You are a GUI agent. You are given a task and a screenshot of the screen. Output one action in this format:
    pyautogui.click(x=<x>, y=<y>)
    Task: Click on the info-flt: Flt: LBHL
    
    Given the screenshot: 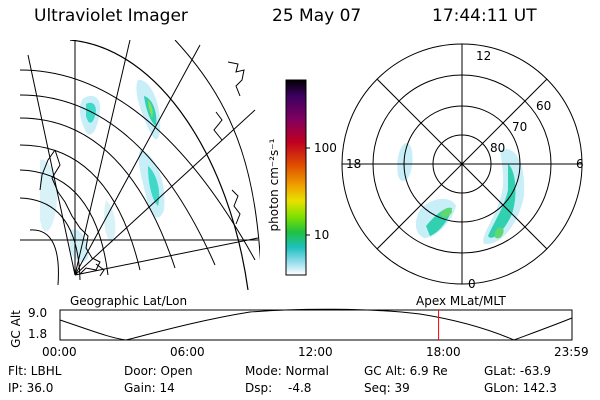 What is the action you would take?
    pyautogui.click(x=35, y=371)
    